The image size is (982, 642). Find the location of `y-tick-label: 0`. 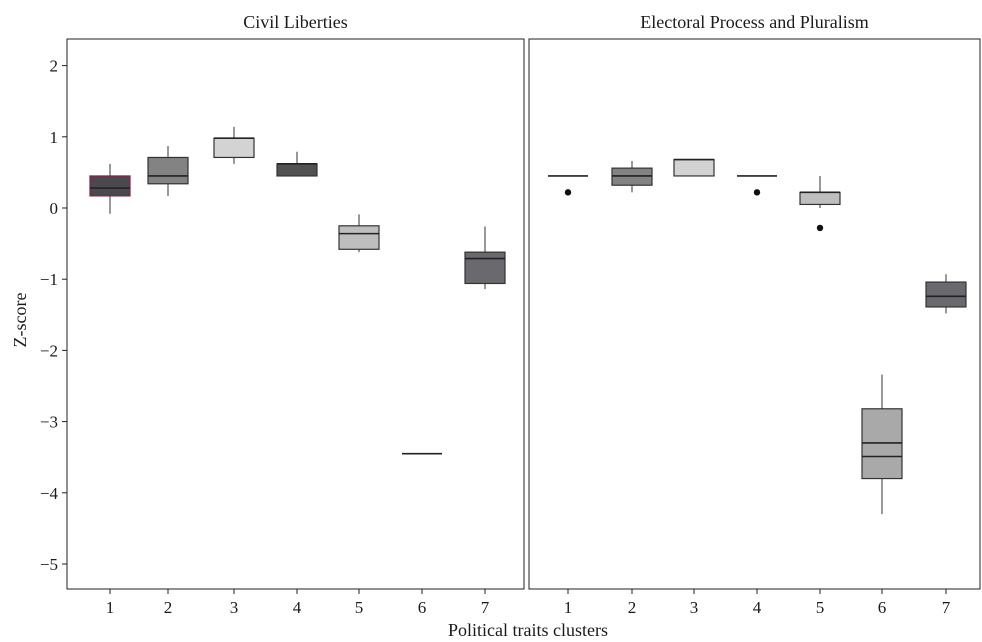

y-tick-label: 0 is located at coordinates (54, 208).